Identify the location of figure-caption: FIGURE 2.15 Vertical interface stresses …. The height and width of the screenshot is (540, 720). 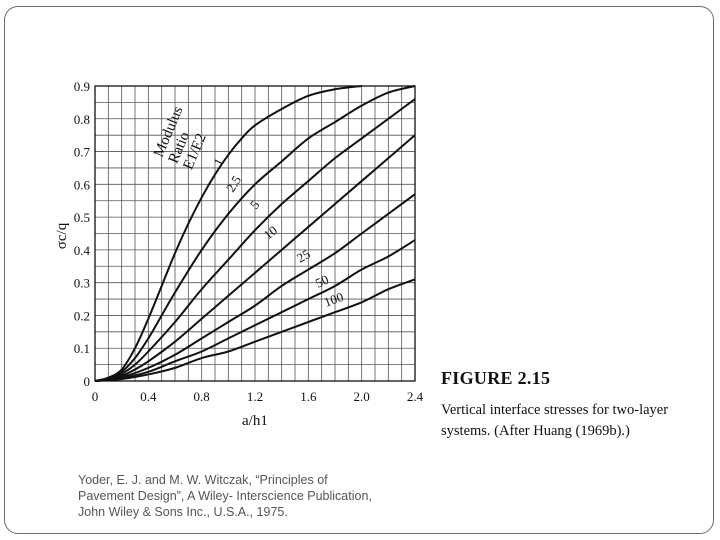
(576, 405).